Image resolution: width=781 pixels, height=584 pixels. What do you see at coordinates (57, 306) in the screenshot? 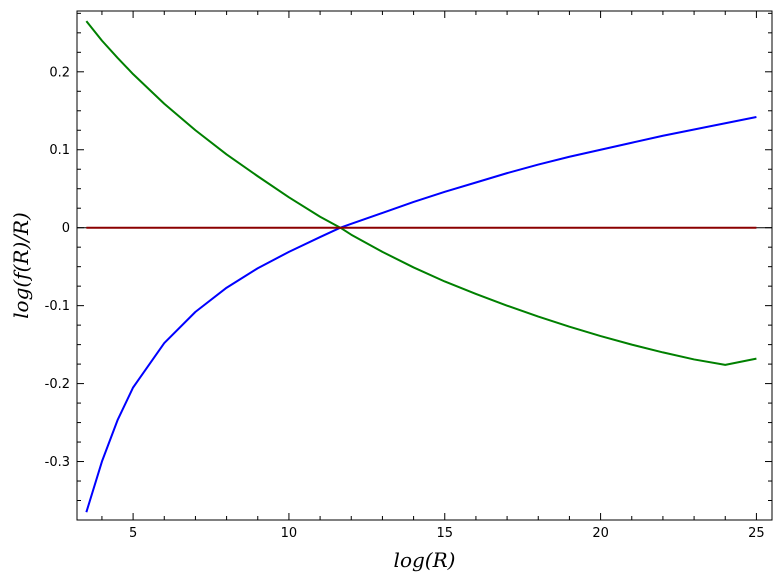
I see `y-tick-label: -0.1` at bounding box center [57, 306].